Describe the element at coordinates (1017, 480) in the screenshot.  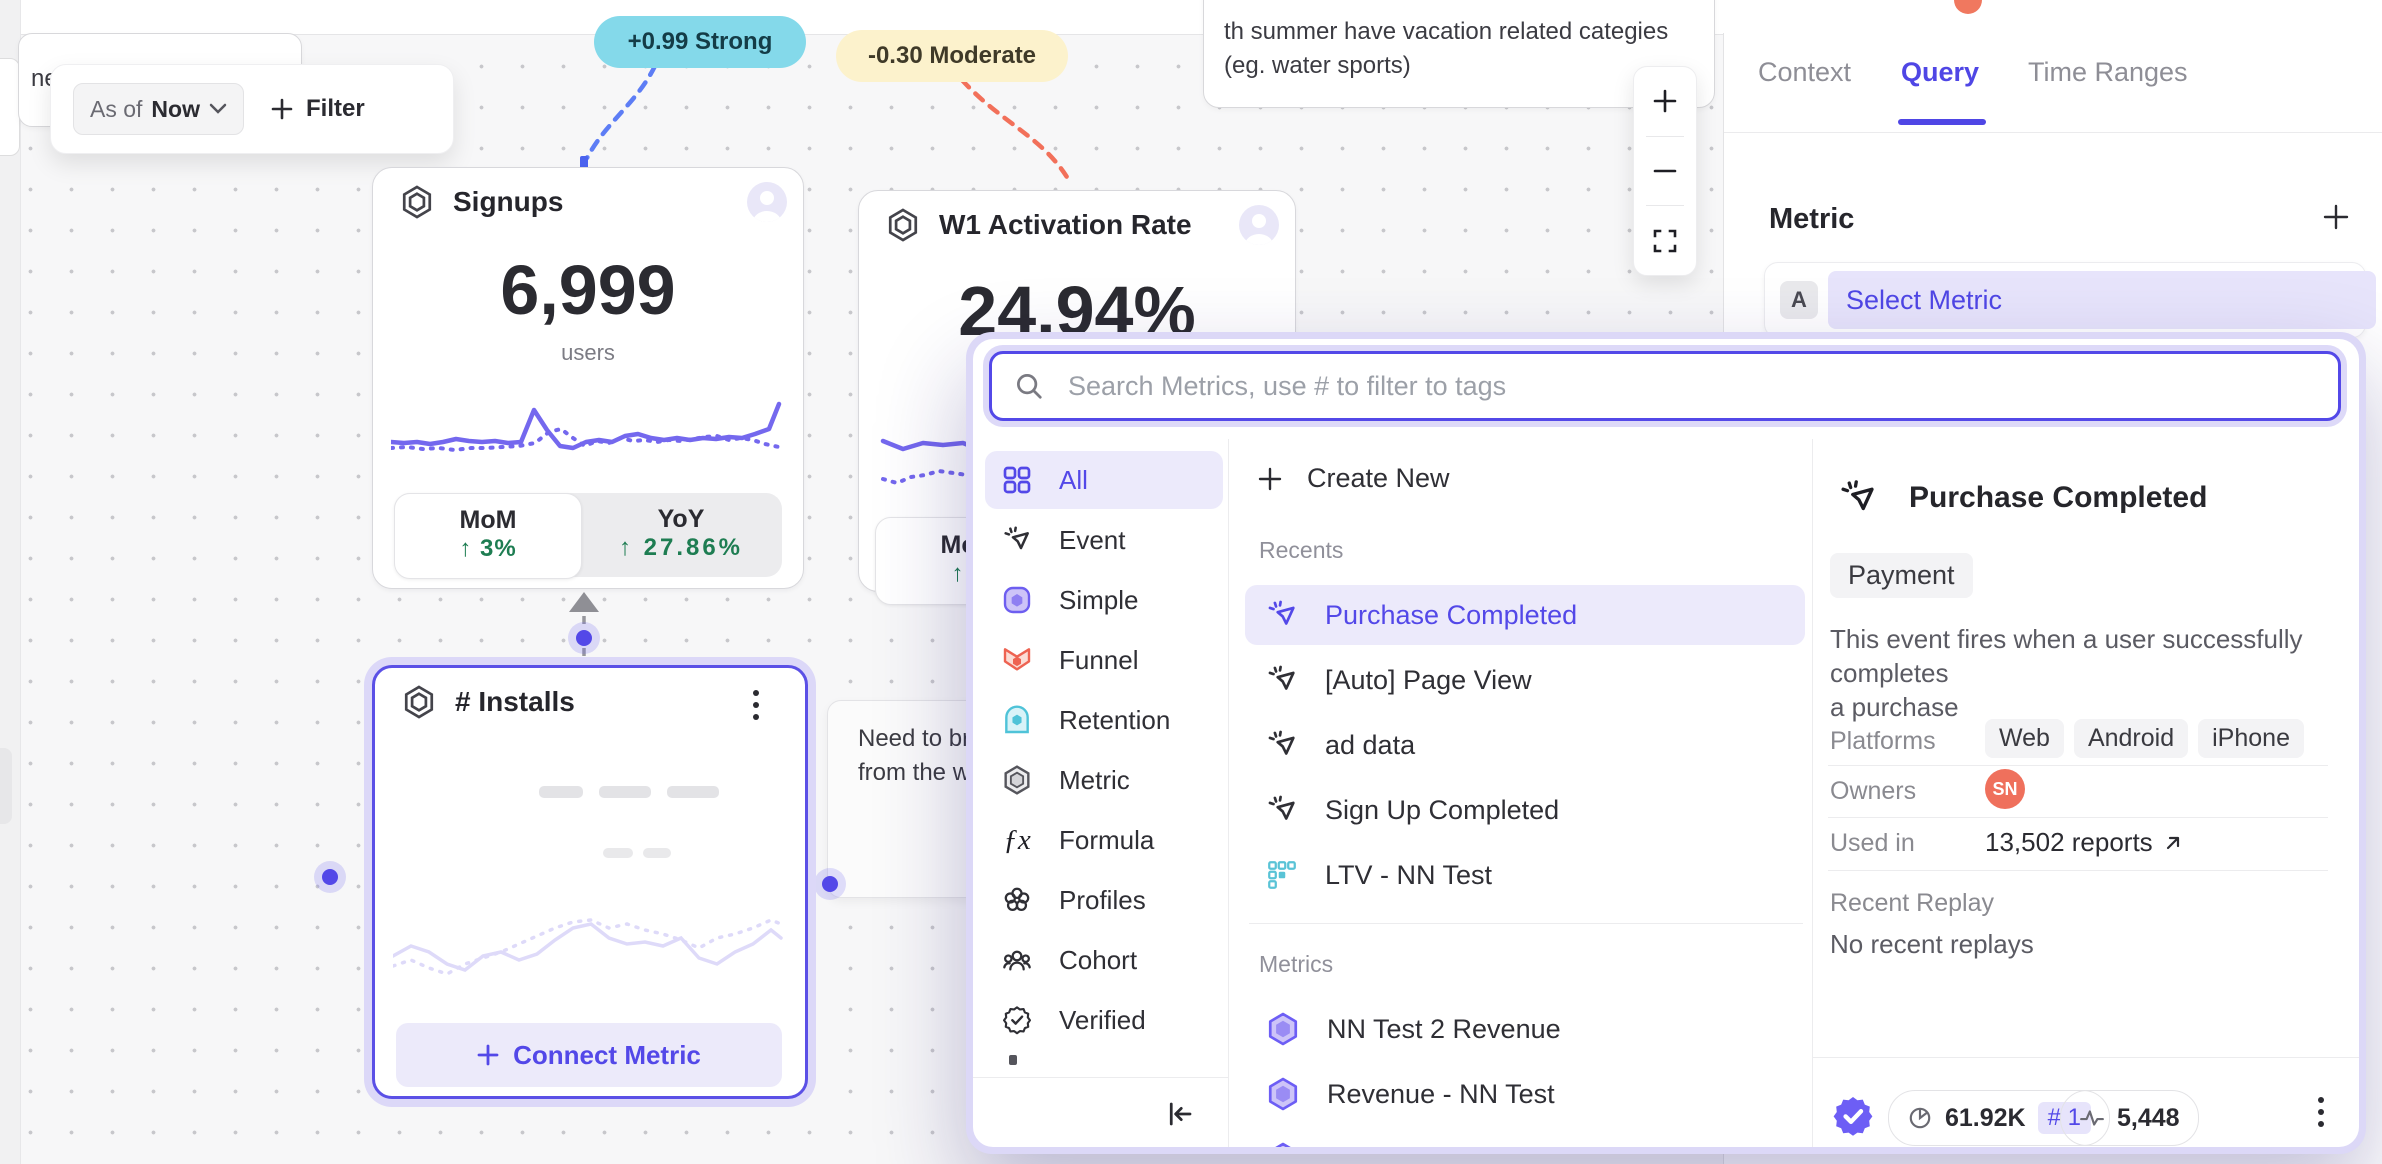
I see `grid-icon` at that location.